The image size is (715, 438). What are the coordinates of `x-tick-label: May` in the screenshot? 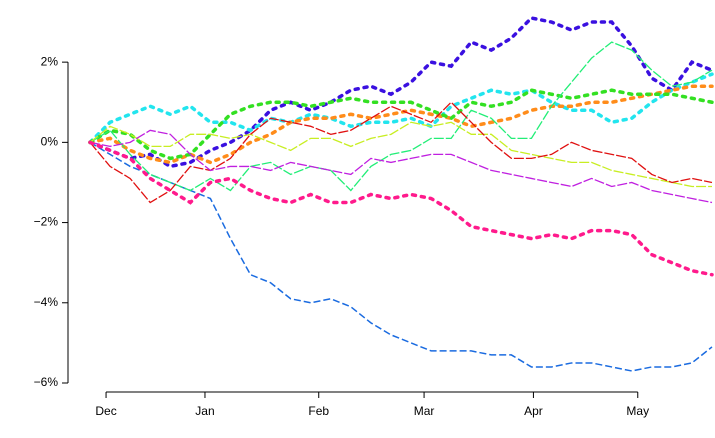 It's located at (637, 411).